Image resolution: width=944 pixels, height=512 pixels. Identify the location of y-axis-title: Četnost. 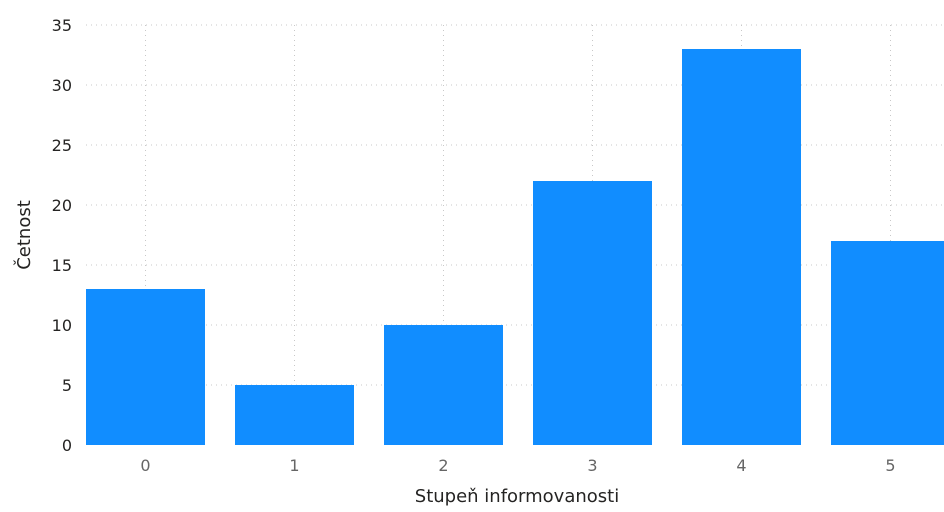
(24, 235).